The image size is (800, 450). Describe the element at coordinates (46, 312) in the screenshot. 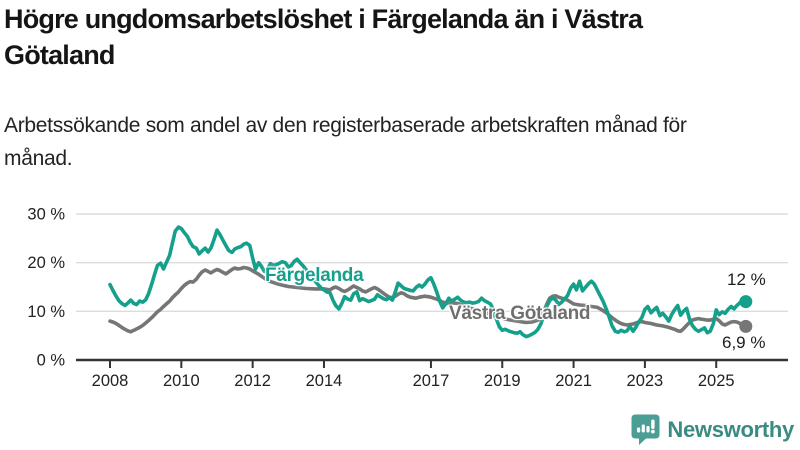

I see `y-tick-label-10: 10 %` at that location.